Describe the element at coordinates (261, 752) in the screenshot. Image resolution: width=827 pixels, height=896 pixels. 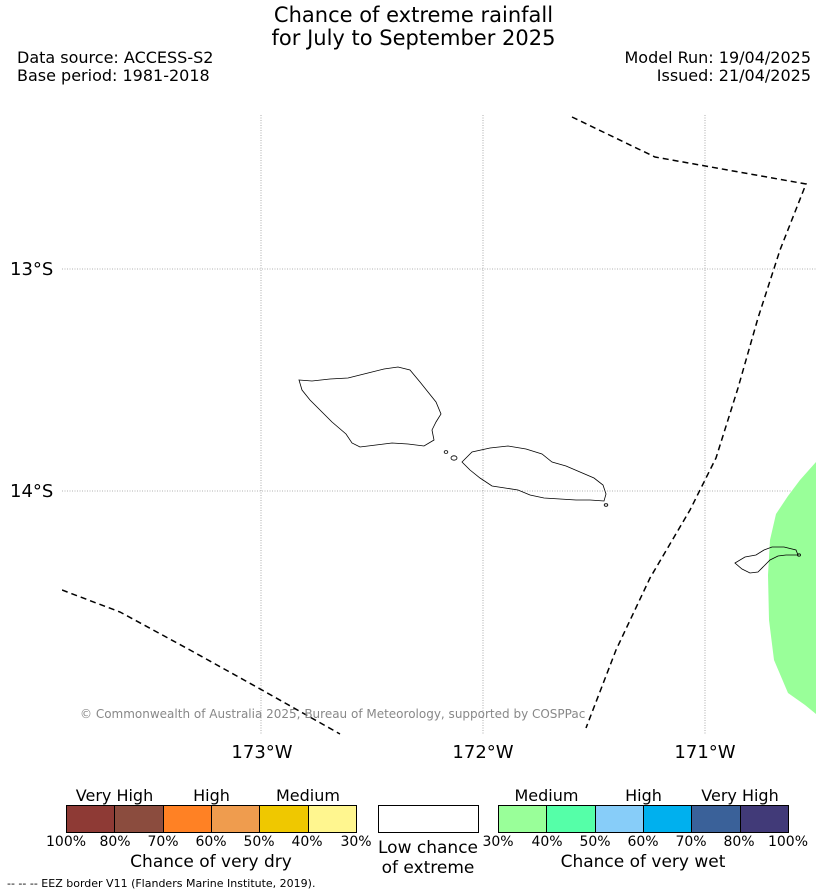
I see `lon-label-173w: 173°W` at that location.